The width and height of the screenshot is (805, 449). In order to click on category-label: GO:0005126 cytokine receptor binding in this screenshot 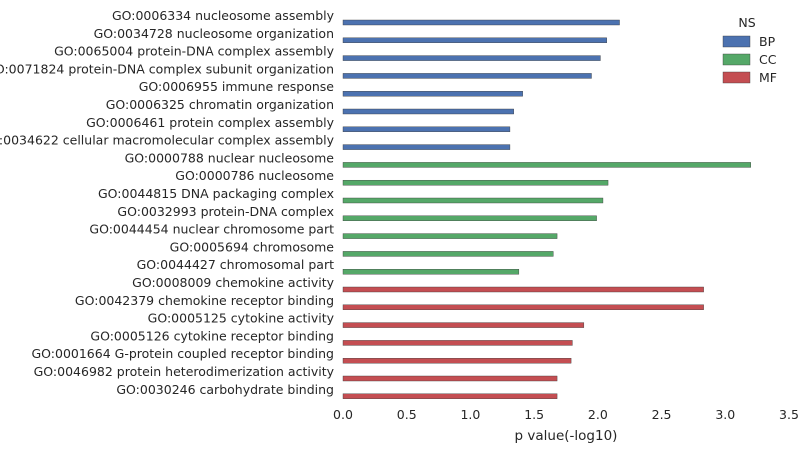, I will do `click(212, 335)`.